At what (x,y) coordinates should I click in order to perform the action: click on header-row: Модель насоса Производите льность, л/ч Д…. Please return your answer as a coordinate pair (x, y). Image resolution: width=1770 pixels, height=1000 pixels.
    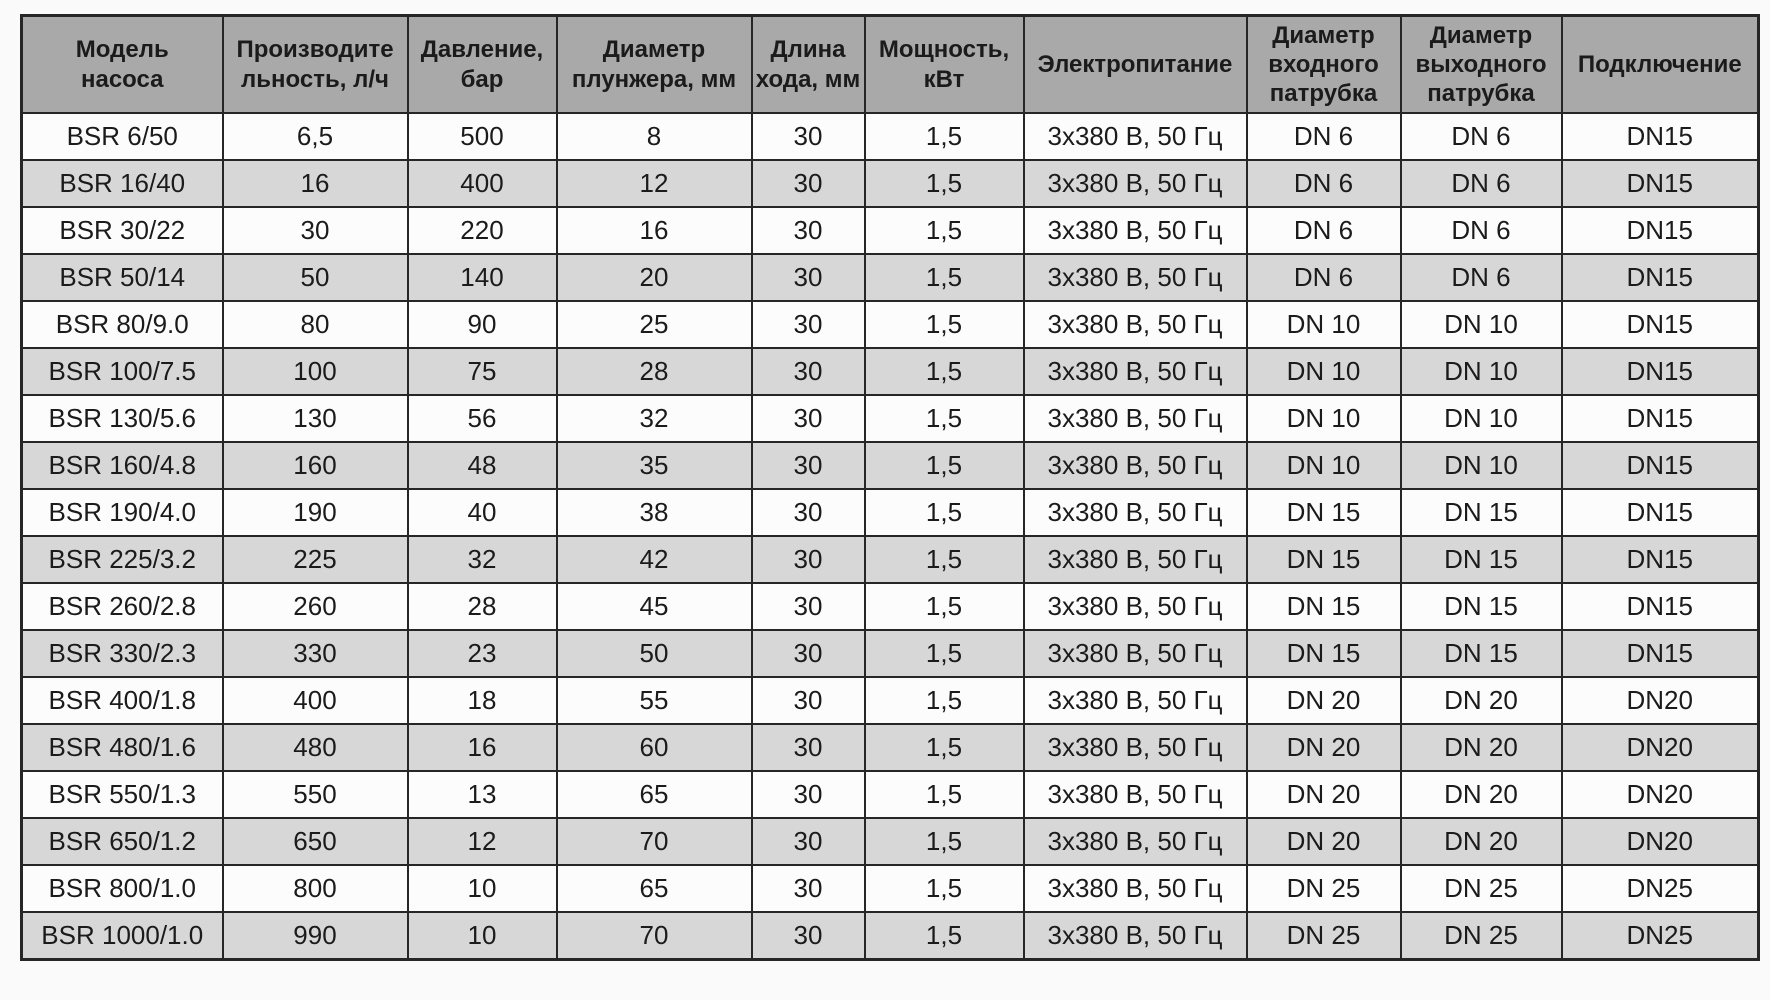
    Looking at the image, I should click on (890, 64).